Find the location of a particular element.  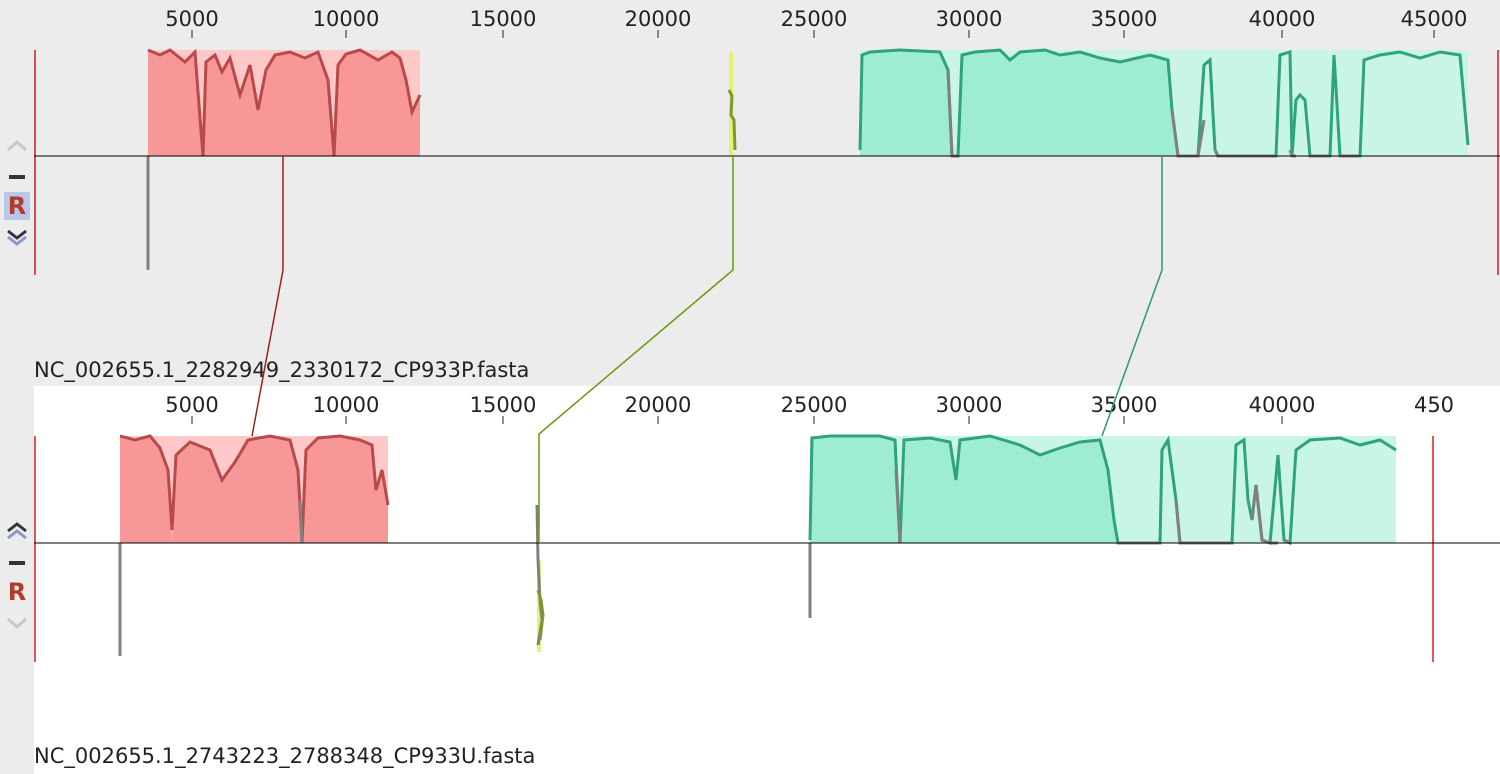

sequence-name-1: NC_002655.1_2282949_2330172_CP933P.fasta is located at coordinates (282, 370).